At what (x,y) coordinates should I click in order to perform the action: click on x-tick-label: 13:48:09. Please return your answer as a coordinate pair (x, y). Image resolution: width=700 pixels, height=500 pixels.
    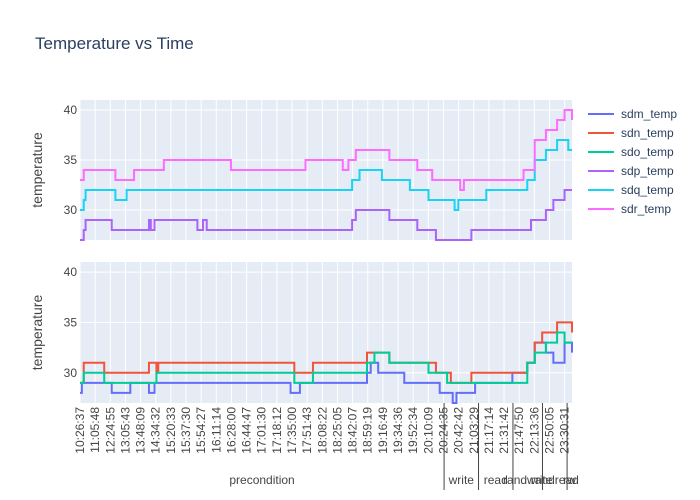
    Looking at the image, I should click on (141, 430).